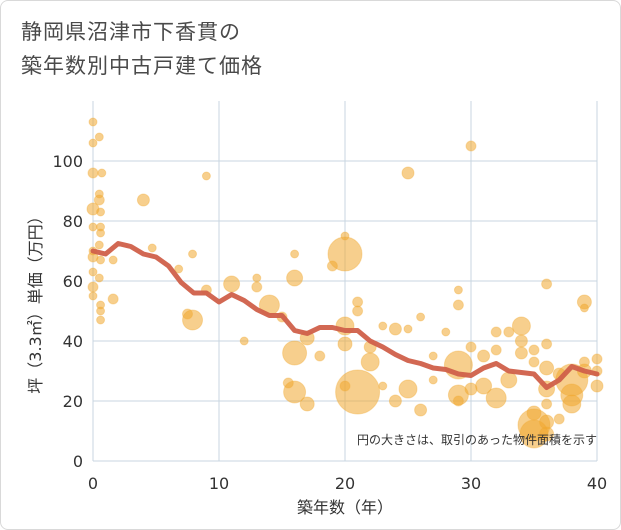 The width and height of the screenshot is (621, 530). I want to click on y-tick-label: 80, so click(73, 221).